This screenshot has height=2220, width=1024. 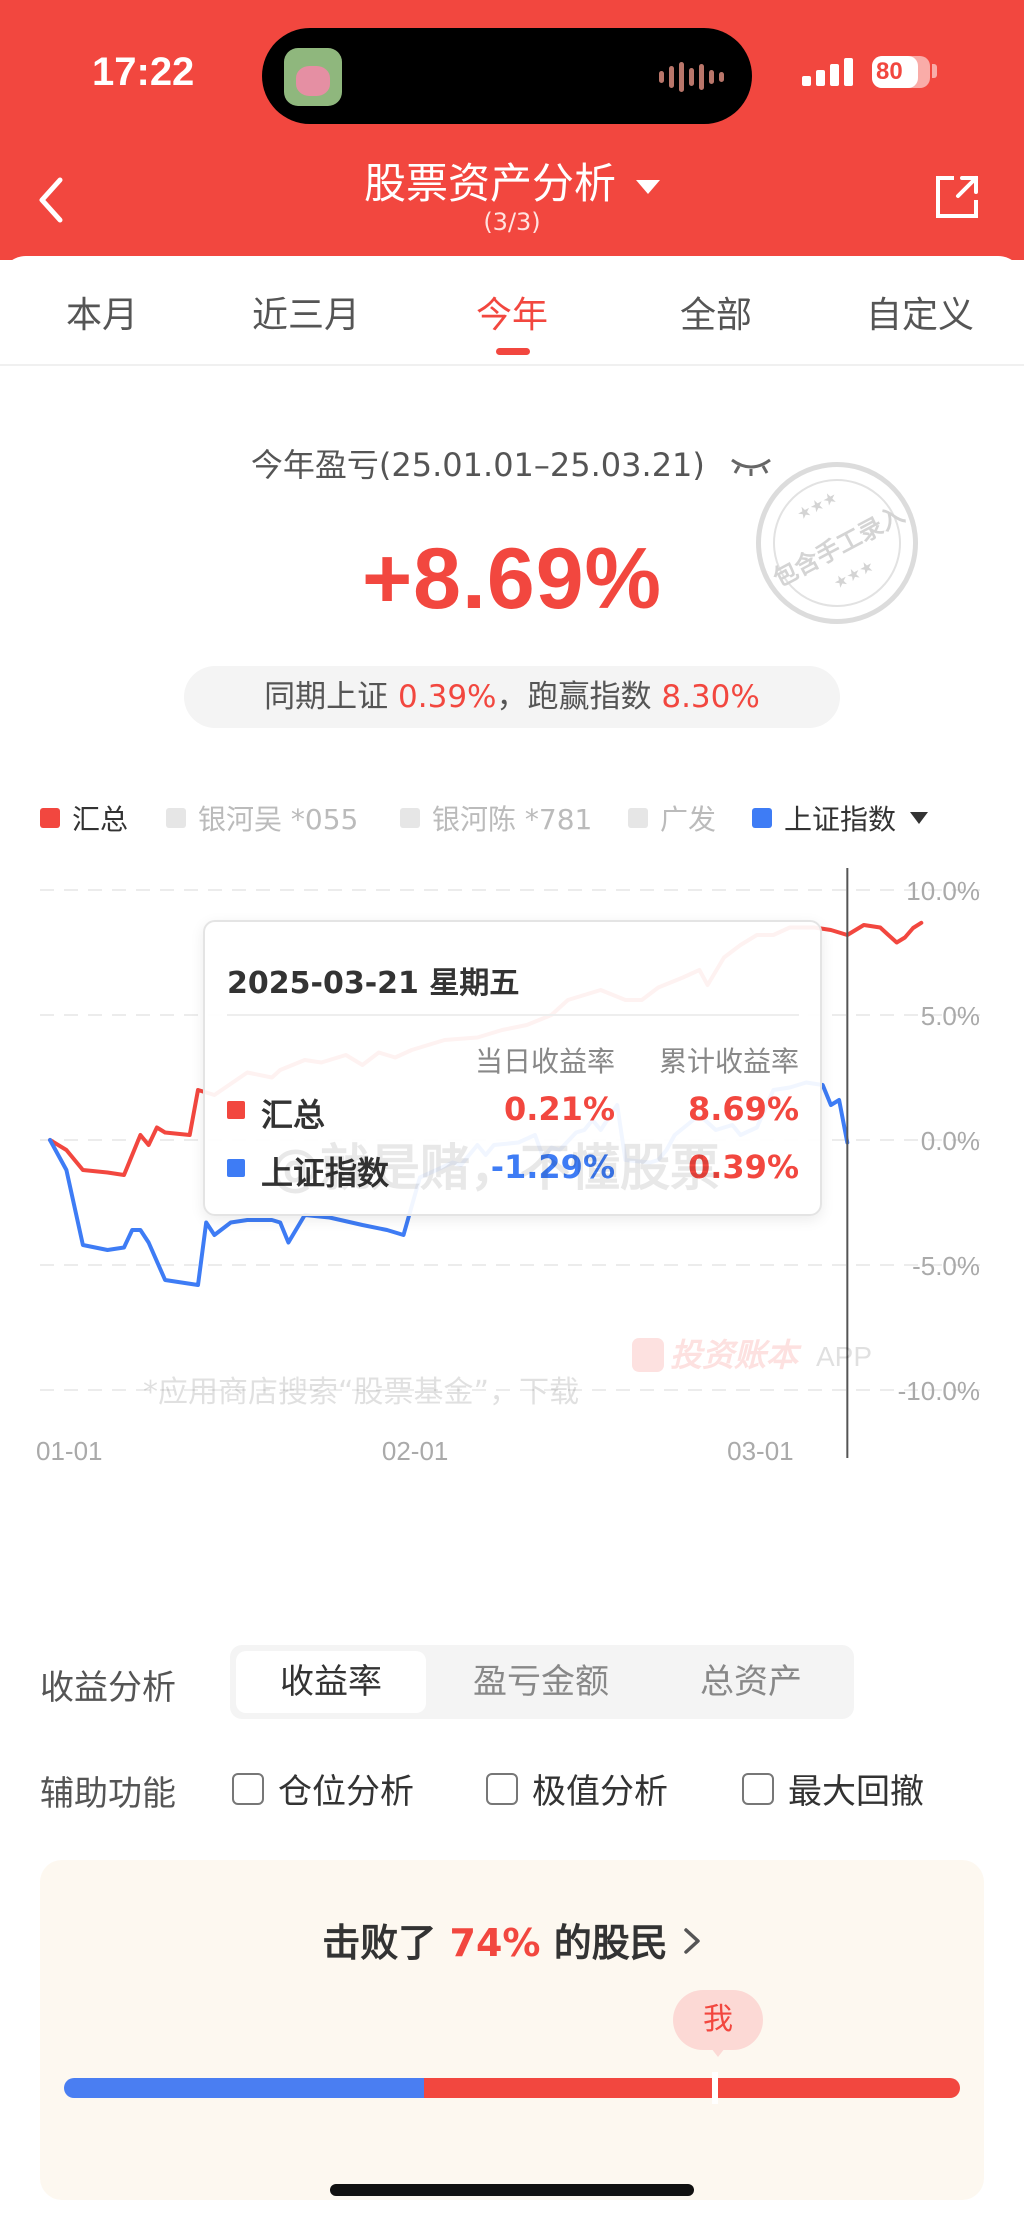 What do you see at coordinates (950, 1141) in the screenshot?
I see `y-tick-label: 0.0%` at bounding box center [950, 1141].